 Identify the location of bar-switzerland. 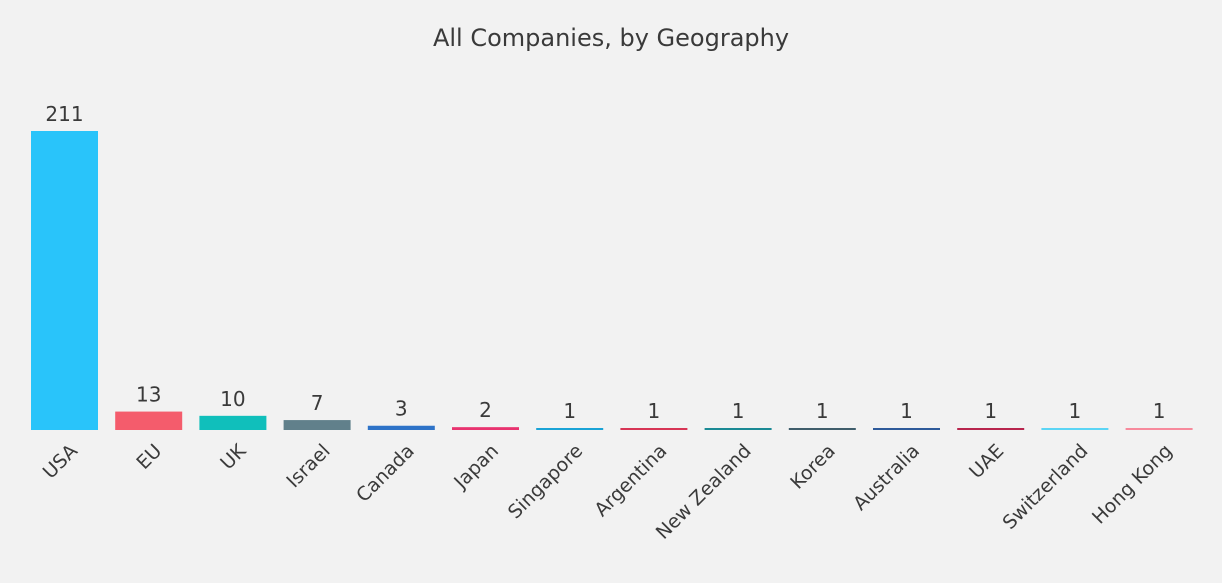
(1075, 429).